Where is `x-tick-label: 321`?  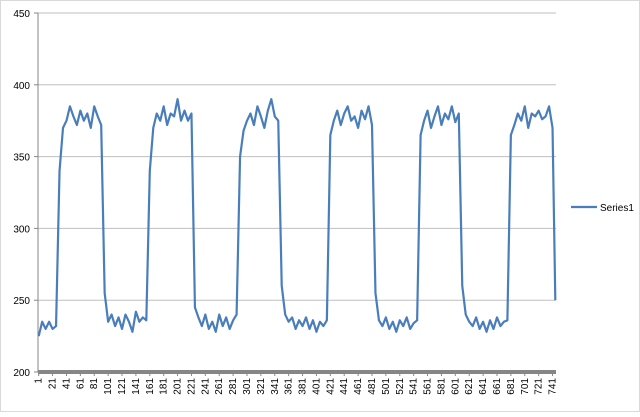 x-tick-label: 321 is located at coordinates (261, 386).